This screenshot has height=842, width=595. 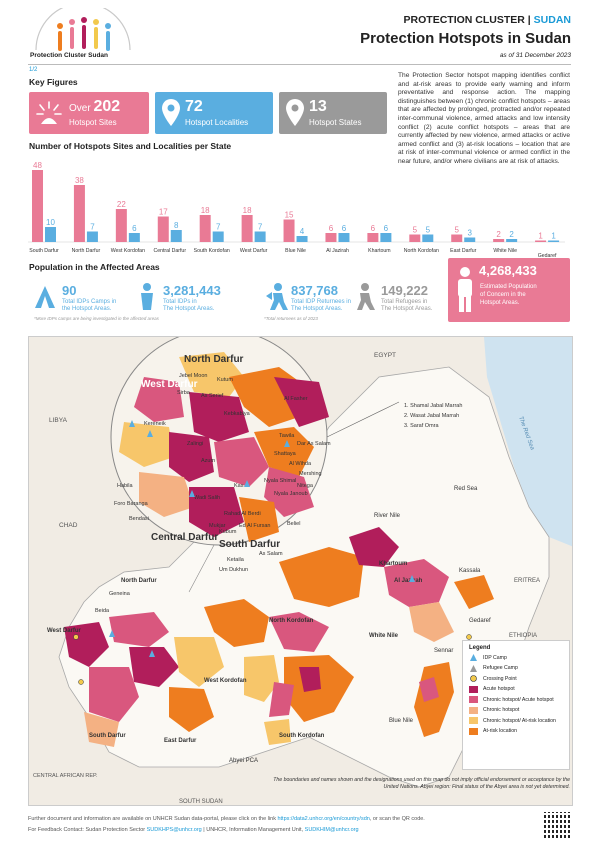 I want to click on data-label-sites-11: 2, so click(x=498, y=234).